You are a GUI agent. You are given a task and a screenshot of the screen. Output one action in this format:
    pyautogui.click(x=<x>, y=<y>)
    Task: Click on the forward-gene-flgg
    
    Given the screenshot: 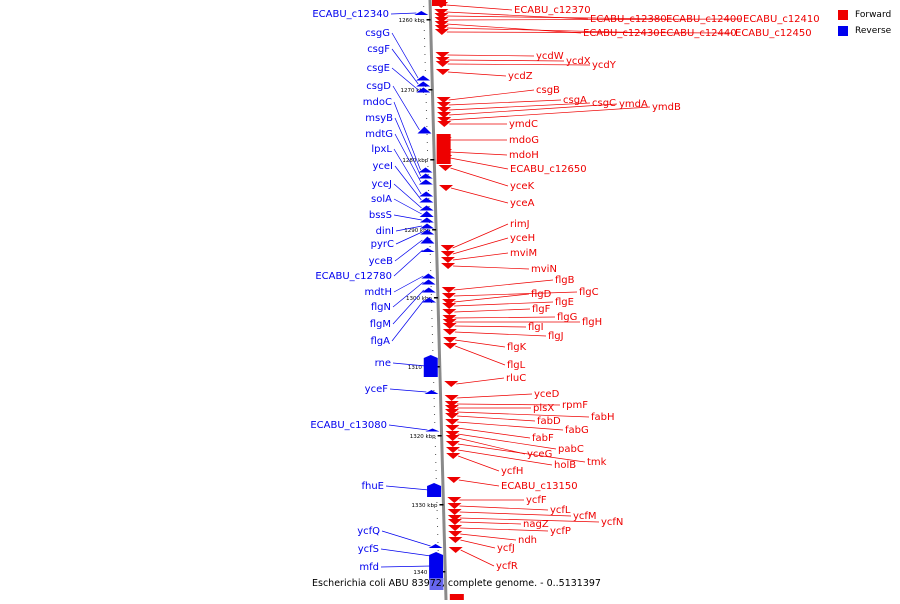 What is the action you would take?
    pyautogui.click(x=449, y=318)
    